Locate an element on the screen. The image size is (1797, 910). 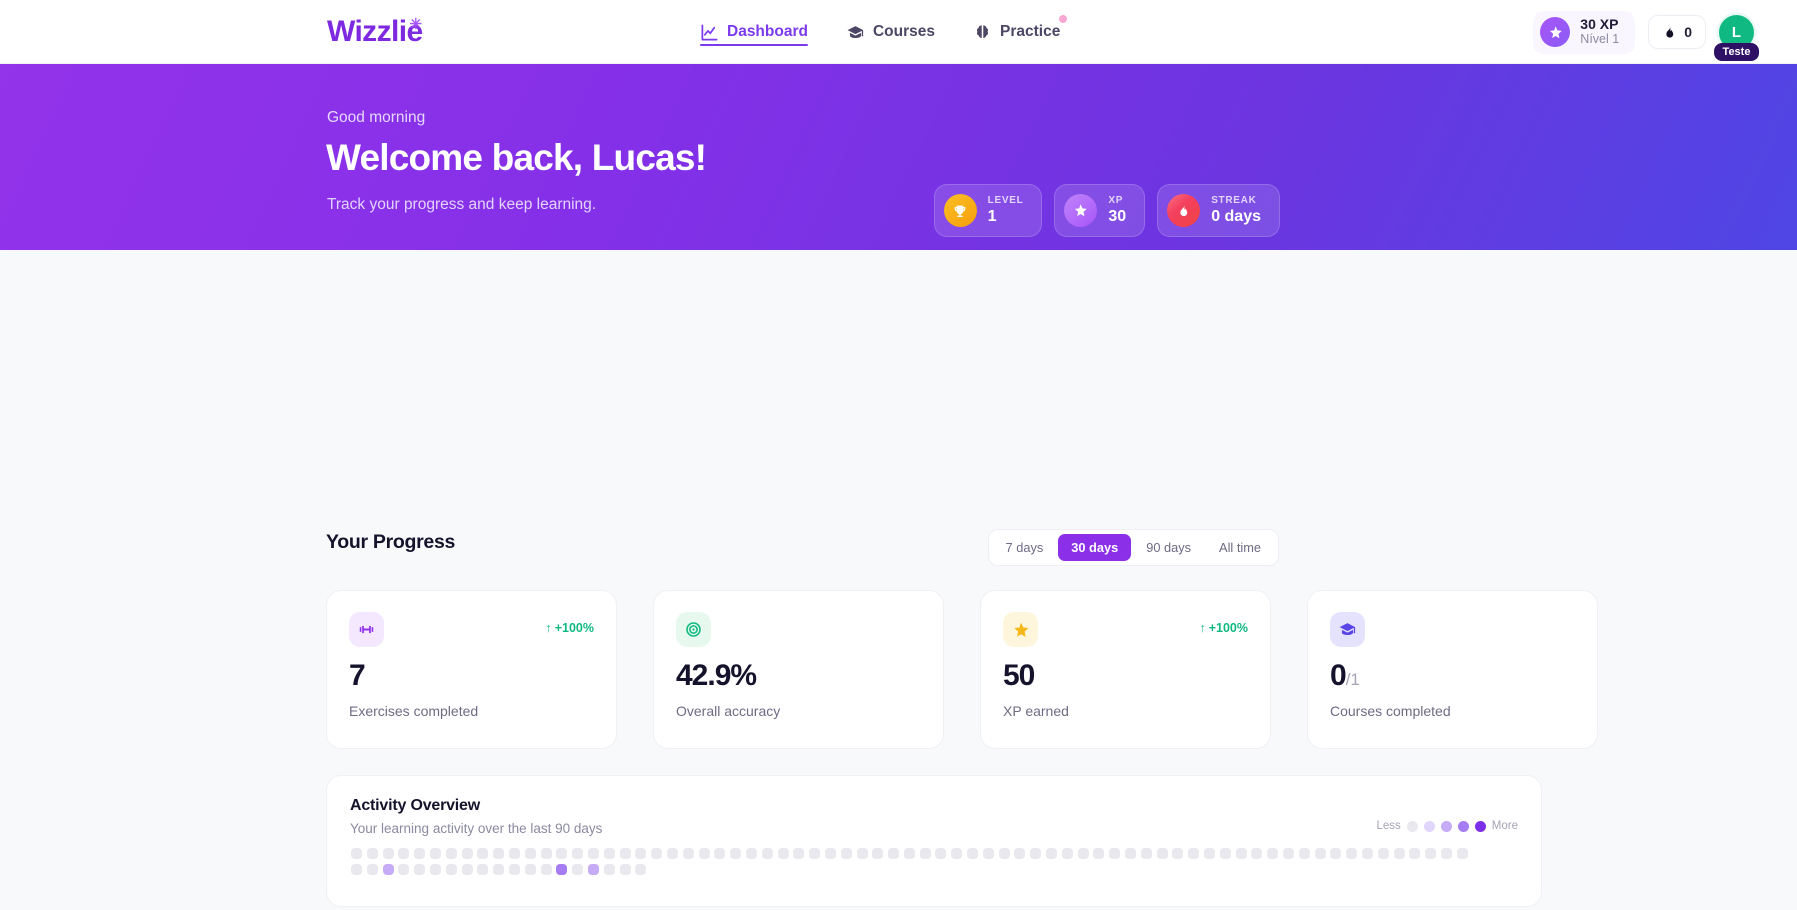
activity-heatmap is located at coordinates (936, 864).